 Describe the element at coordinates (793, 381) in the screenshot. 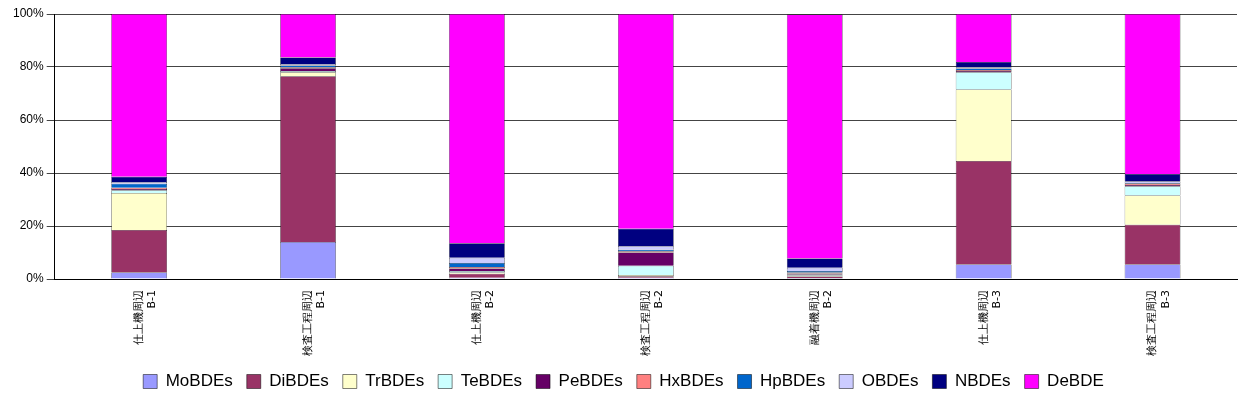

I see `legend-label: HpBDEs` at that location.